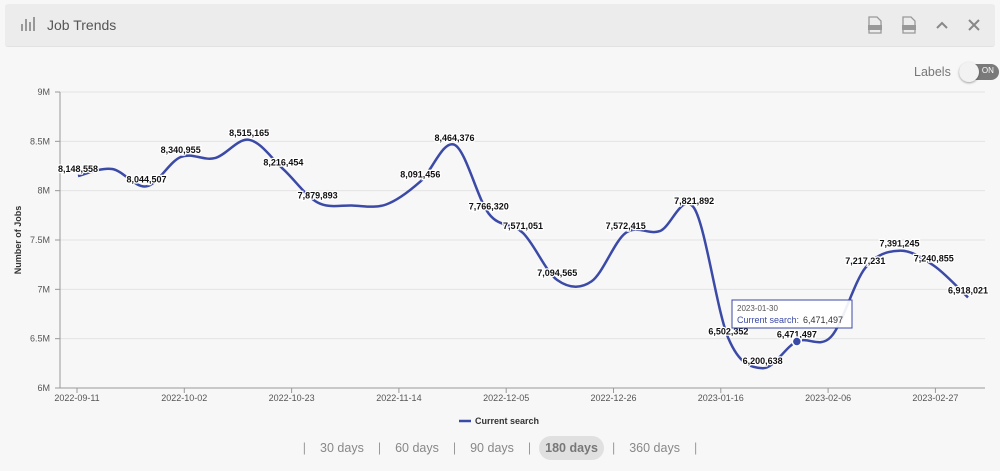 The height and width of the screenshot is (471, 1000). I want to click on labels-switch: ON, so click(978, 72).